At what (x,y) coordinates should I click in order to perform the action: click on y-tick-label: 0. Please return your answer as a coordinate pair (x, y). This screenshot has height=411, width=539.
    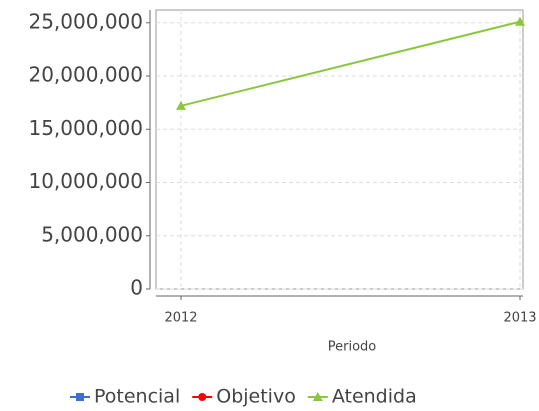
    Looking at the image, I should click on (136, 288).